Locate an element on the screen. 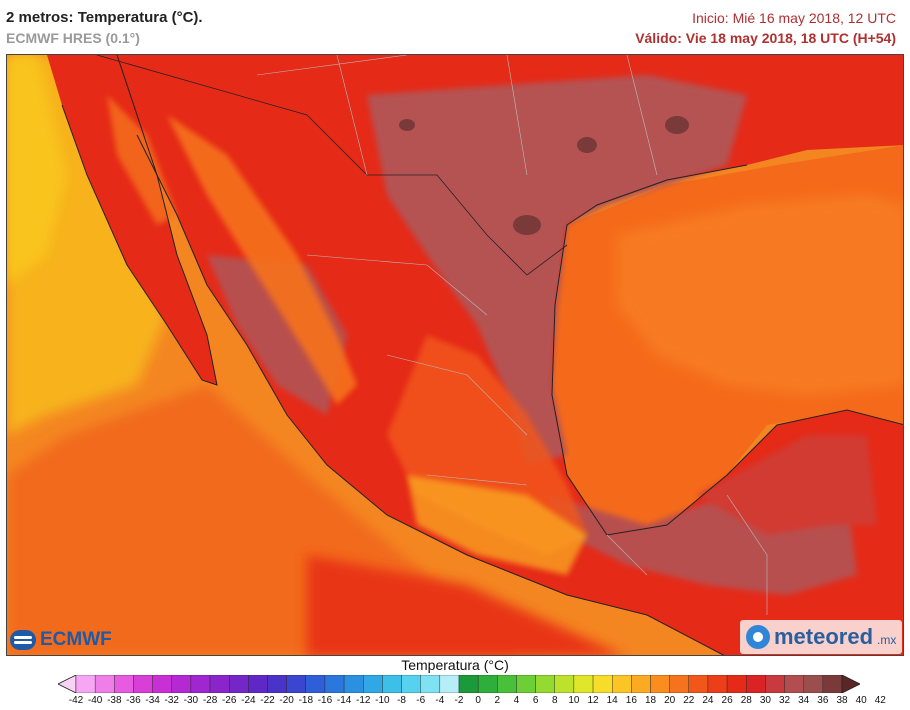 Image resolution: width=910 pixels, height=710 pixels. meteored-logo: meteored .mx is located at coordinates (821, 637).